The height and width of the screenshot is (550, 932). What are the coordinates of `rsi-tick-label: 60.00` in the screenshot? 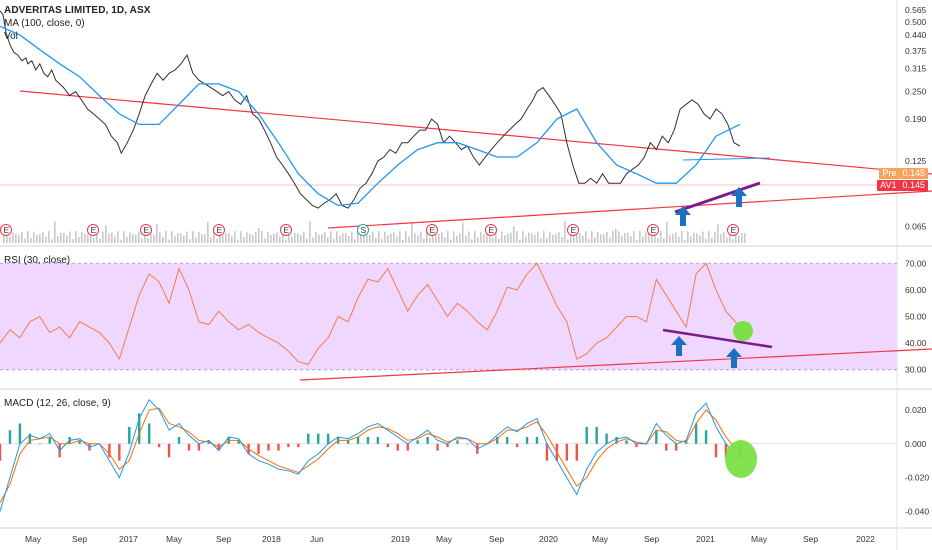 It's located at (916, 290).